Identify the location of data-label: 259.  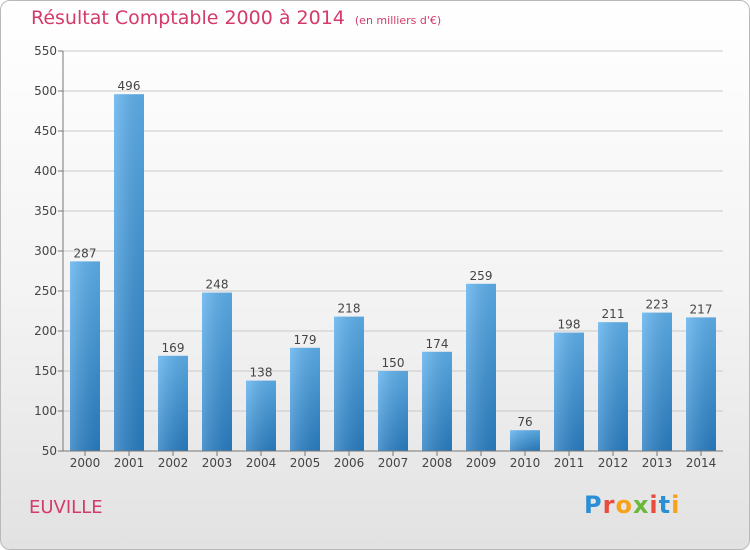
(481, 276).